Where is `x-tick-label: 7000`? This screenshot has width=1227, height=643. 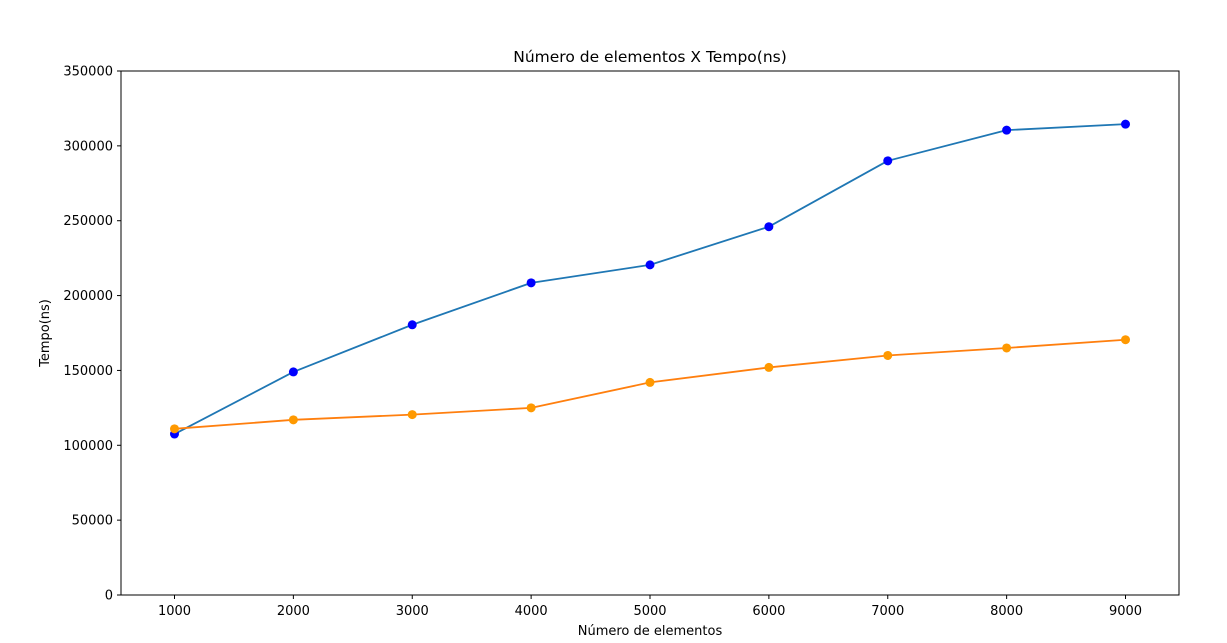
x-tick-label: 7000 is located at coordinates (887, 611).